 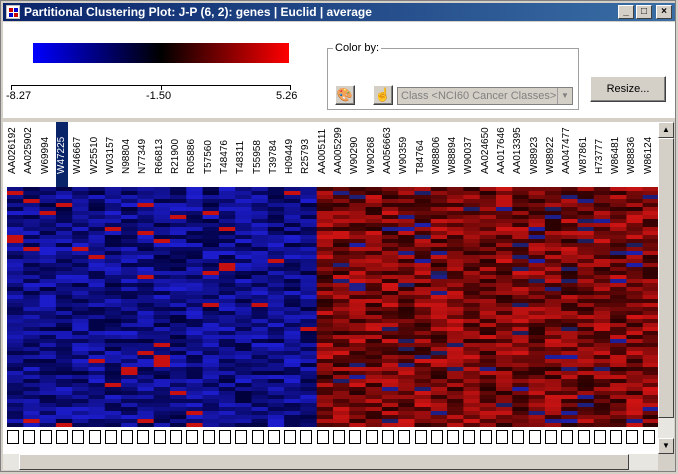 I want to click on horizontal-scrollbar, so click(x=330, y=462).